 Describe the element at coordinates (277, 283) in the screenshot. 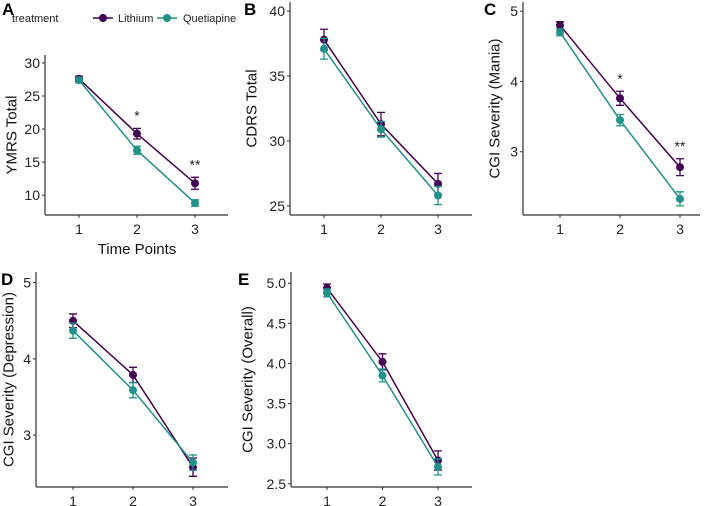

I see `y-tick-label: 5.0` at that location.